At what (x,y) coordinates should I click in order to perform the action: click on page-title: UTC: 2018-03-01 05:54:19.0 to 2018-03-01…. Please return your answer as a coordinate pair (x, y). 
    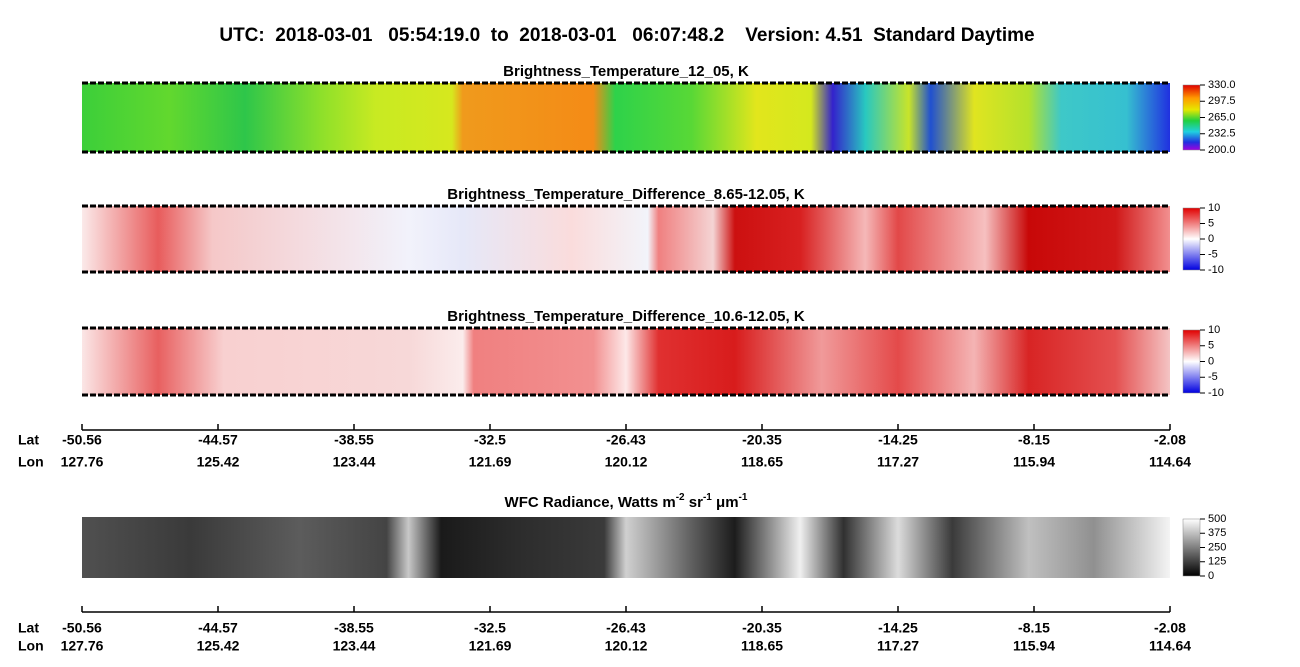
    Looking at the image, I should click on (626, 35).